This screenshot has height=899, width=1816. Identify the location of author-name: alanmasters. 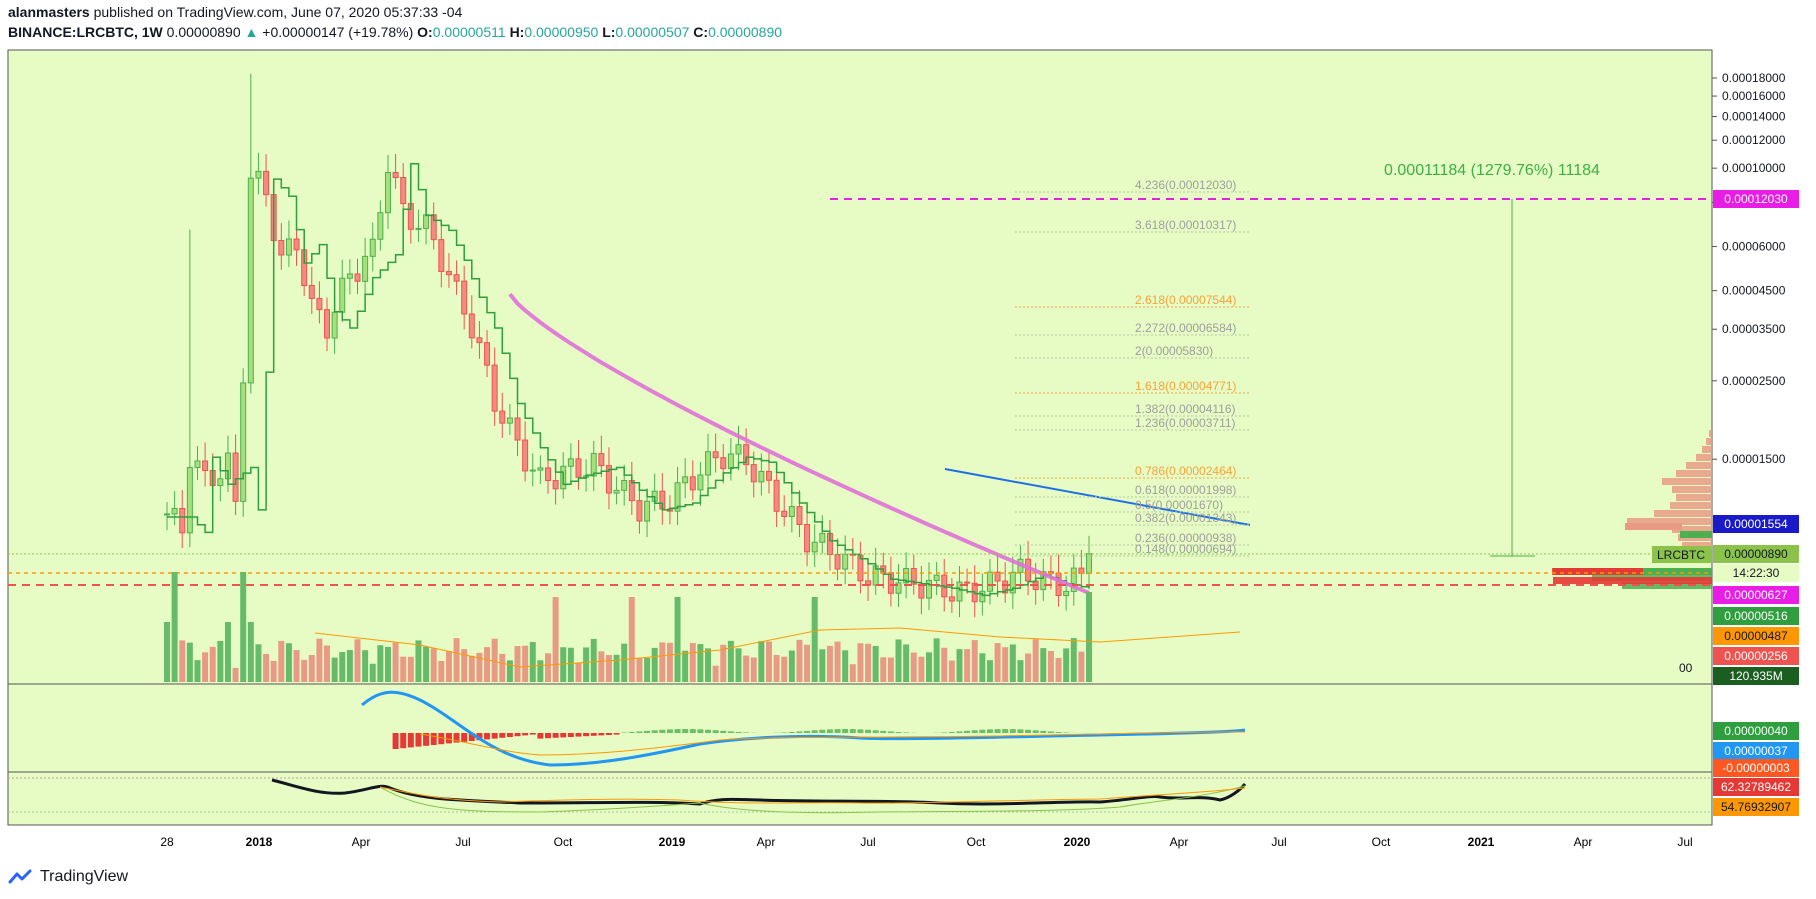
(49, 12).